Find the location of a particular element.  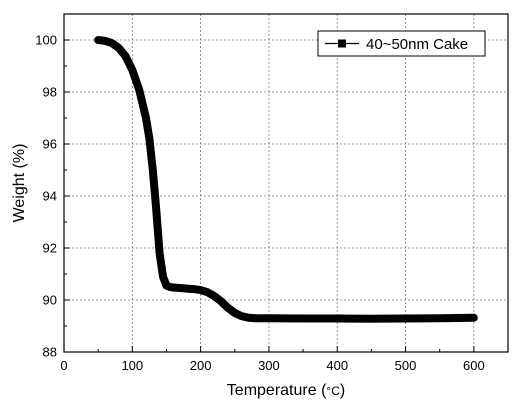

x-axis-title: Temperature (°C) is located at coordinates (286, 390).